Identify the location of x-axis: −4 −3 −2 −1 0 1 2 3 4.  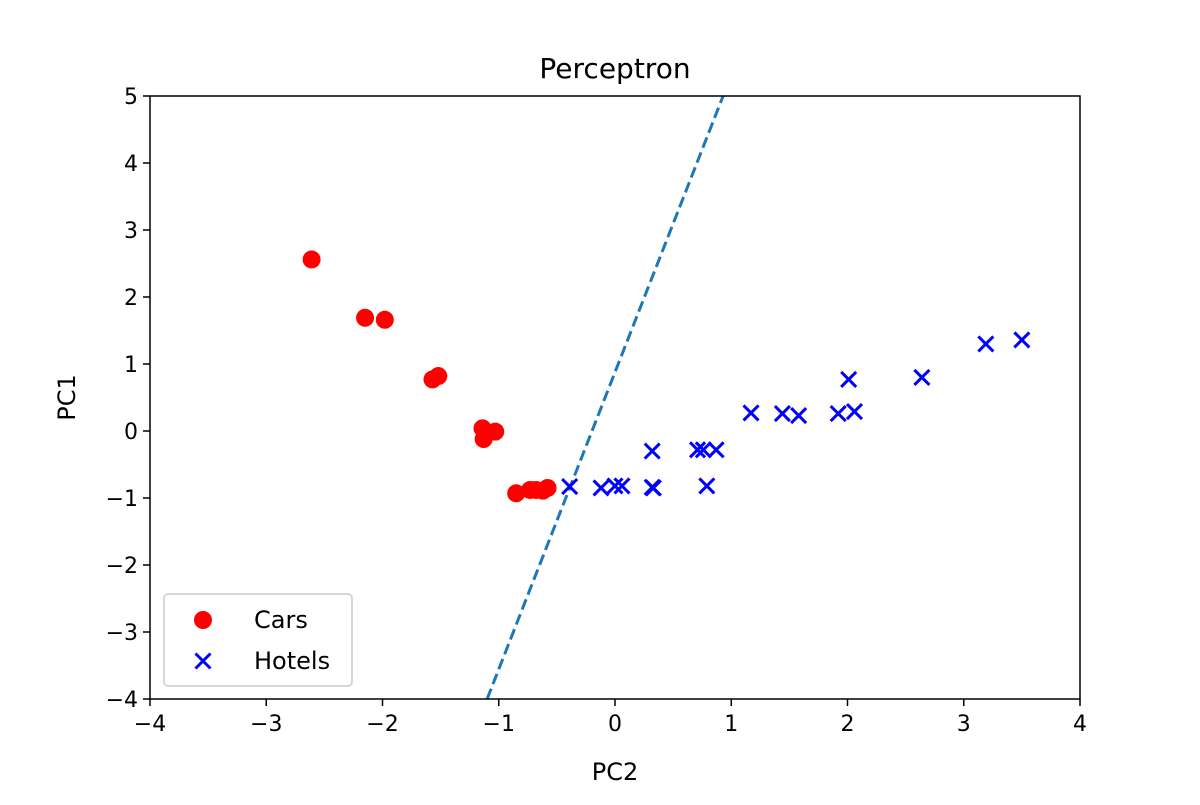
(610, 718).